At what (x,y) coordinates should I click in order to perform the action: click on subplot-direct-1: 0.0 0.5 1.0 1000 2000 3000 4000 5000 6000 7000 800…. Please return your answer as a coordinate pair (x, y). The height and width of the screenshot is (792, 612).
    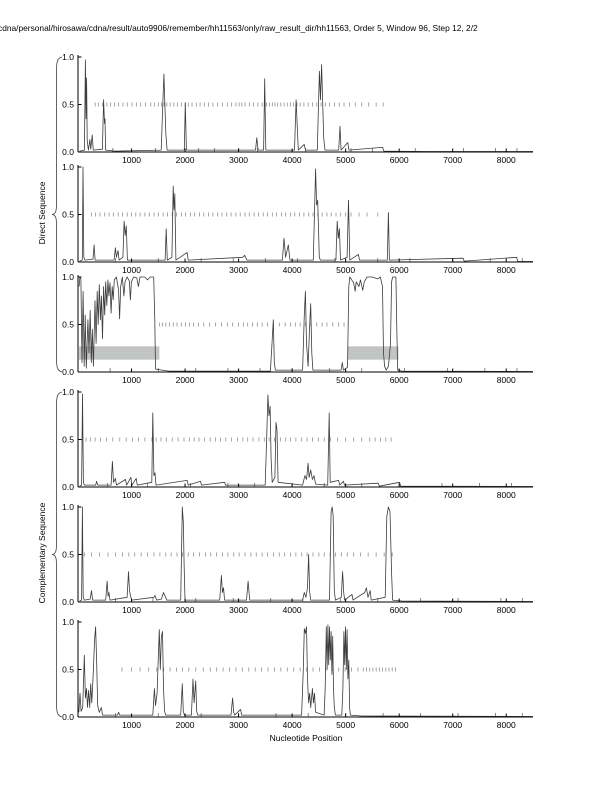
    Looking at the image, I should click on (297, 108).